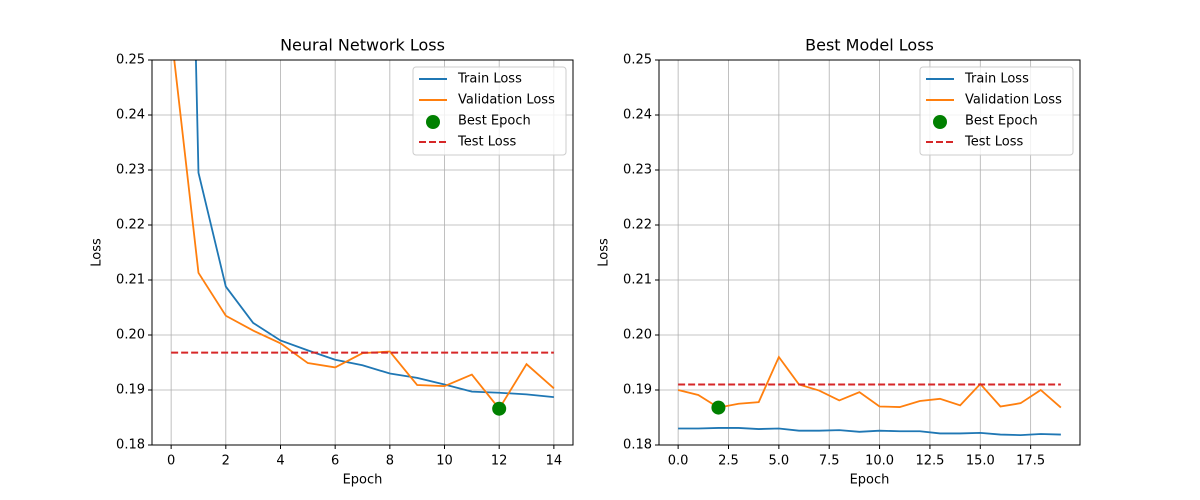  Describe the element at coordinates (879, 461) in the screenshot. I see `x-tick-label: 10.0` at that location.